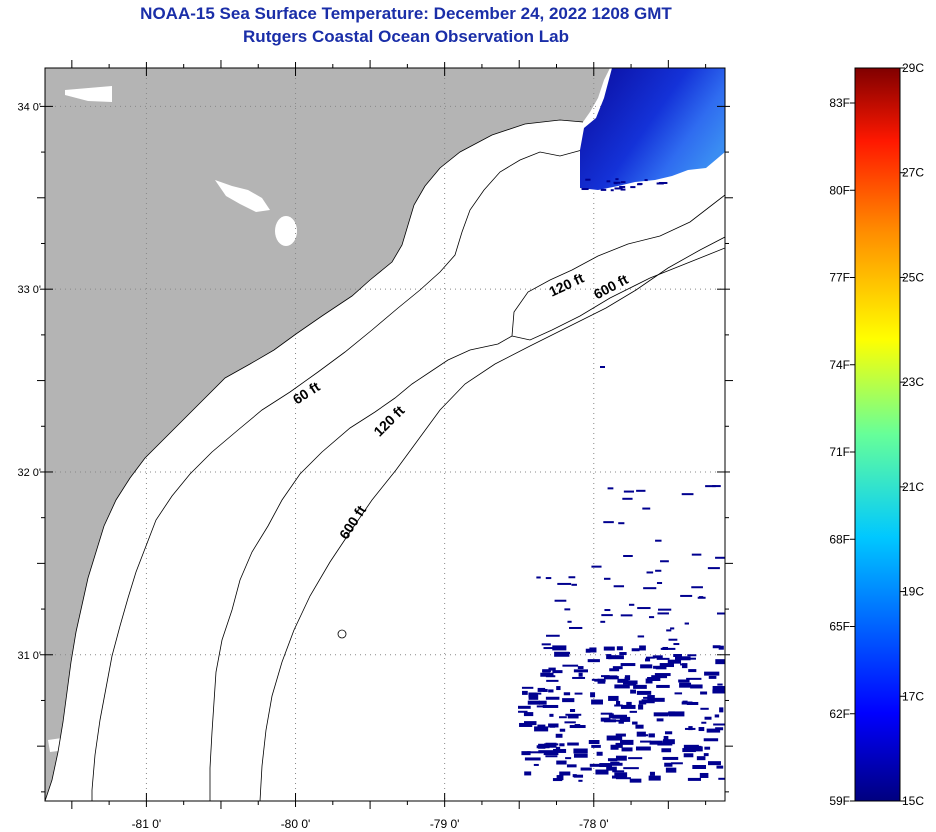 The width and height of the screenshot is (936, 832). Describe the element at coordinates (286, 231) in the screenshot. I see `lake` at that location.